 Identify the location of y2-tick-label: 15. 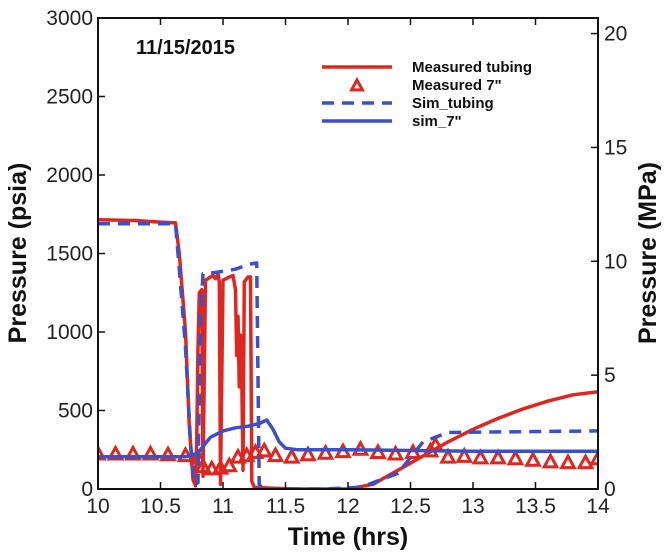
(615, 147).